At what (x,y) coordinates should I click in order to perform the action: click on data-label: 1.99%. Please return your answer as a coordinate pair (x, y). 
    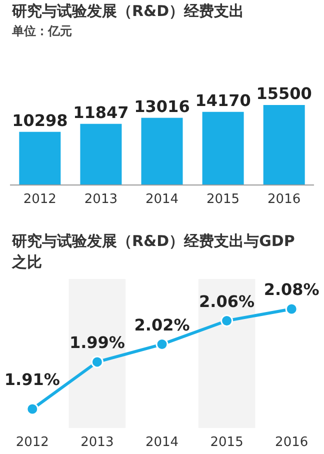
    Looking at the image, I should click on (97, 342).